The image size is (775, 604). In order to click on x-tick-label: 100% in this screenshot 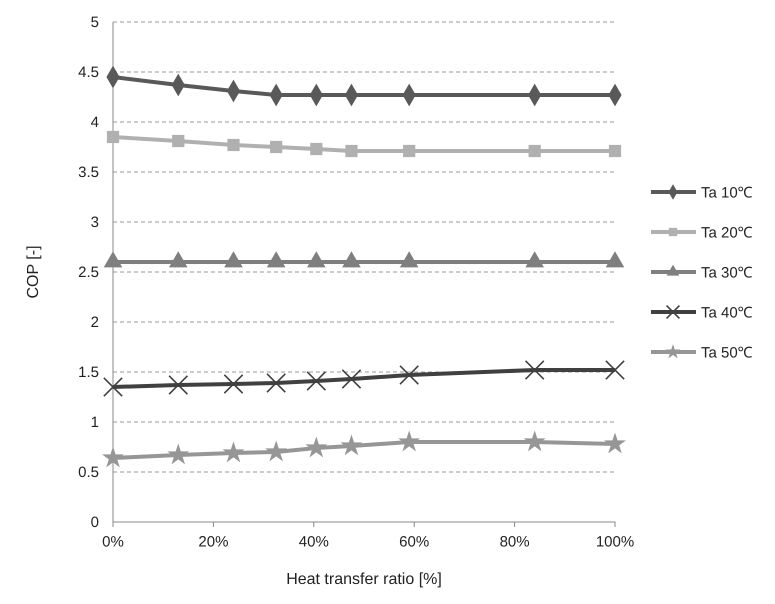, I will do `click(615, 542)`.